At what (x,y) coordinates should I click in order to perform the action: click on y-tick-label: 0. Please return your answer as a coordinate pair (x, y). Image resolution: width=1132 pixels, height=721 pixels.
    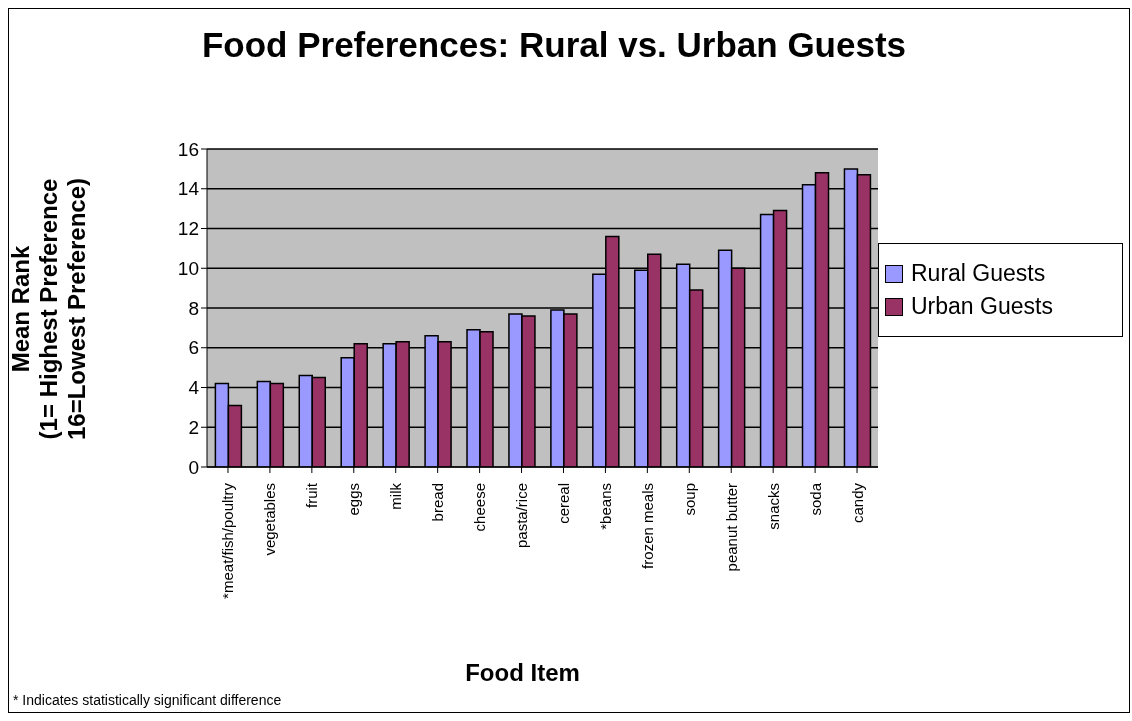
    Looking at the image, I should click on (193, 467).